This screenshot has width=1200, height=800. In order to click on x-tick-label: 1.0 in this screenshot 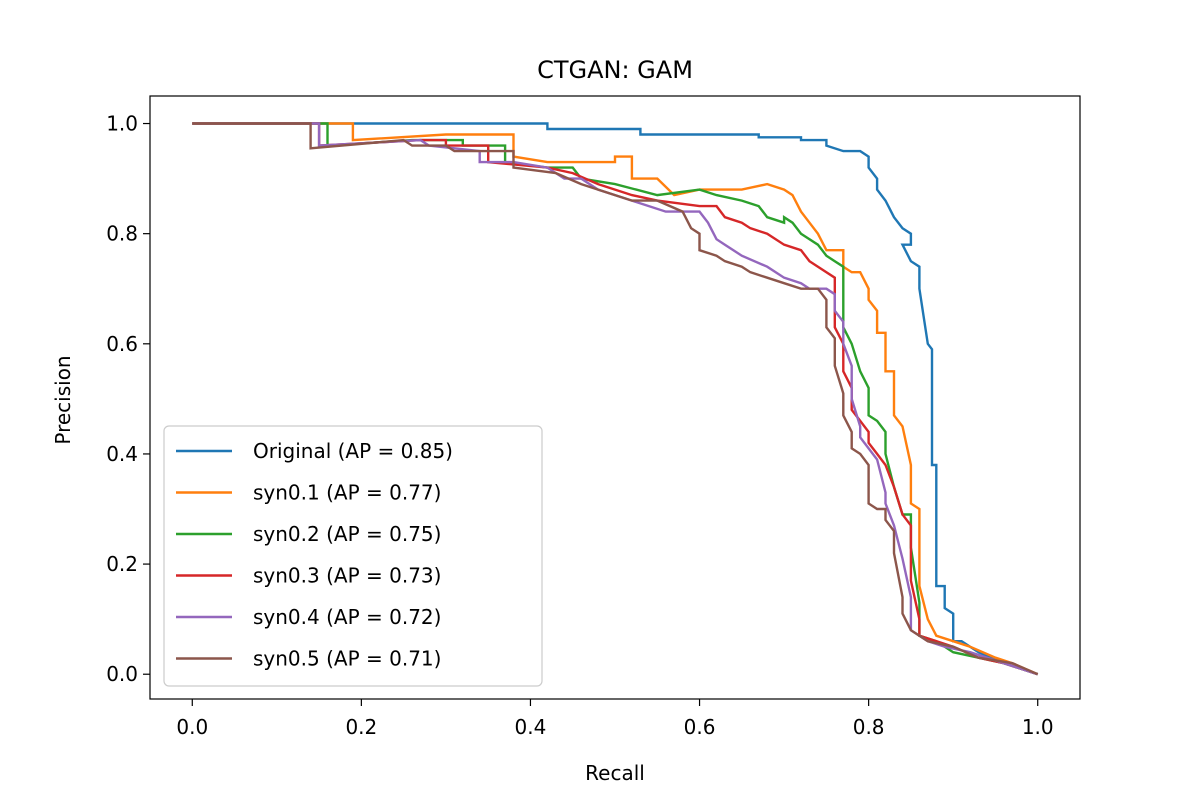, I will do `click(1038, 727)`.